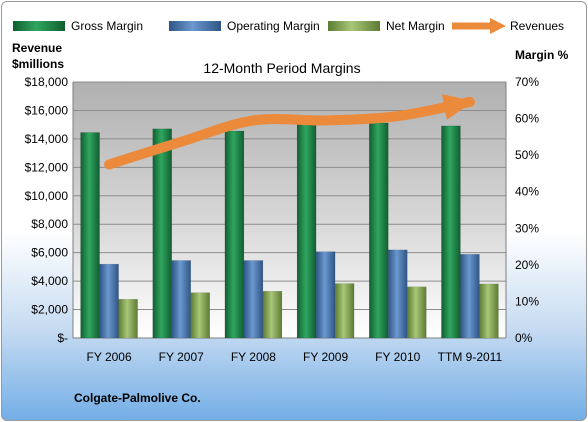  What do you see at coordinates (39, 26) in the screenshot?
I see `legend-swatch-gross-margin` at bounding box center [39, 26].